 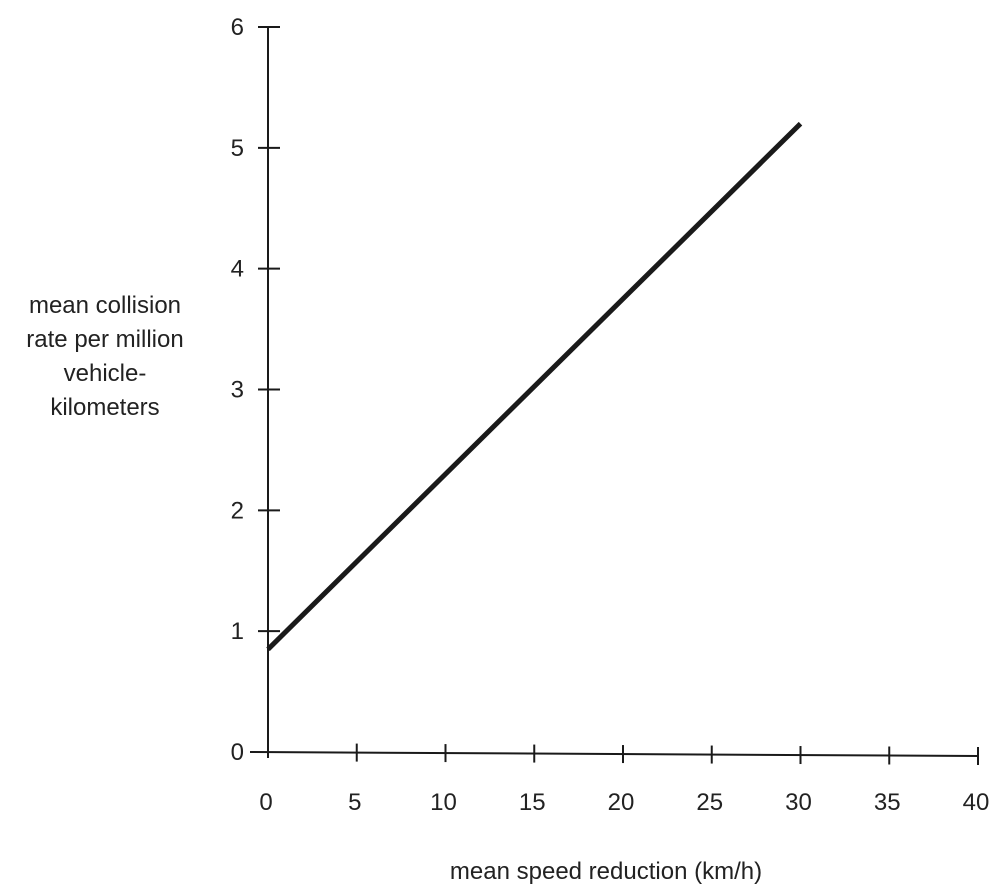 What do you see at coordinates (237, 269) in the screenshot?
I see `y-tick-label: 4` at bounding box center [237, 269].